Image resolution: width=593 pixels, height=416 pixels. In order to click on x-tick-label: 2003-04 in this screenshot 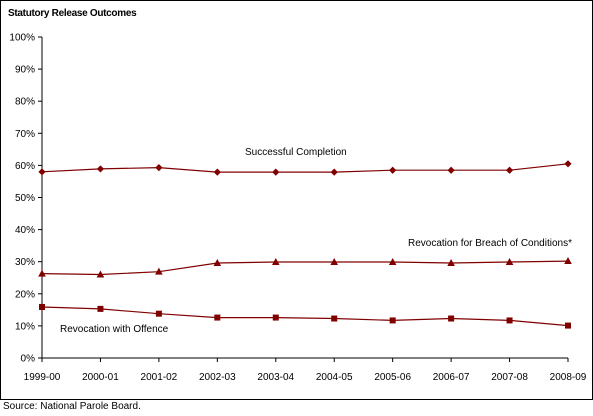, I will do `click(275, 377)`.